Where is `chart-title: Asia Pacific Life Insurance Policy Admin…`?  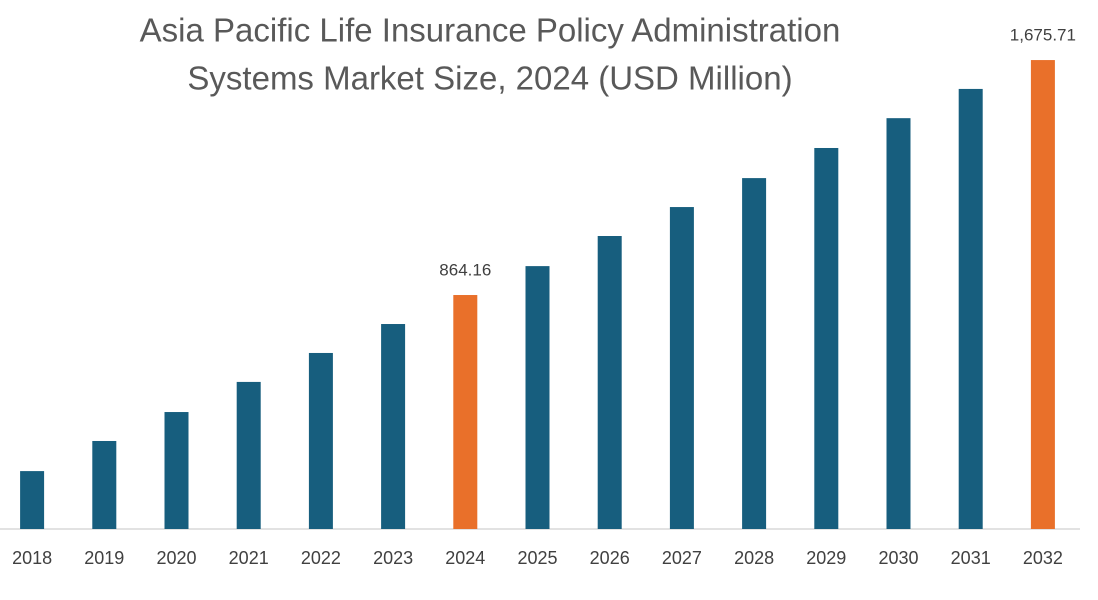 chart-title: Asia Pacific Life Insurance Policy Admin… is located at coordinates (490, 30).